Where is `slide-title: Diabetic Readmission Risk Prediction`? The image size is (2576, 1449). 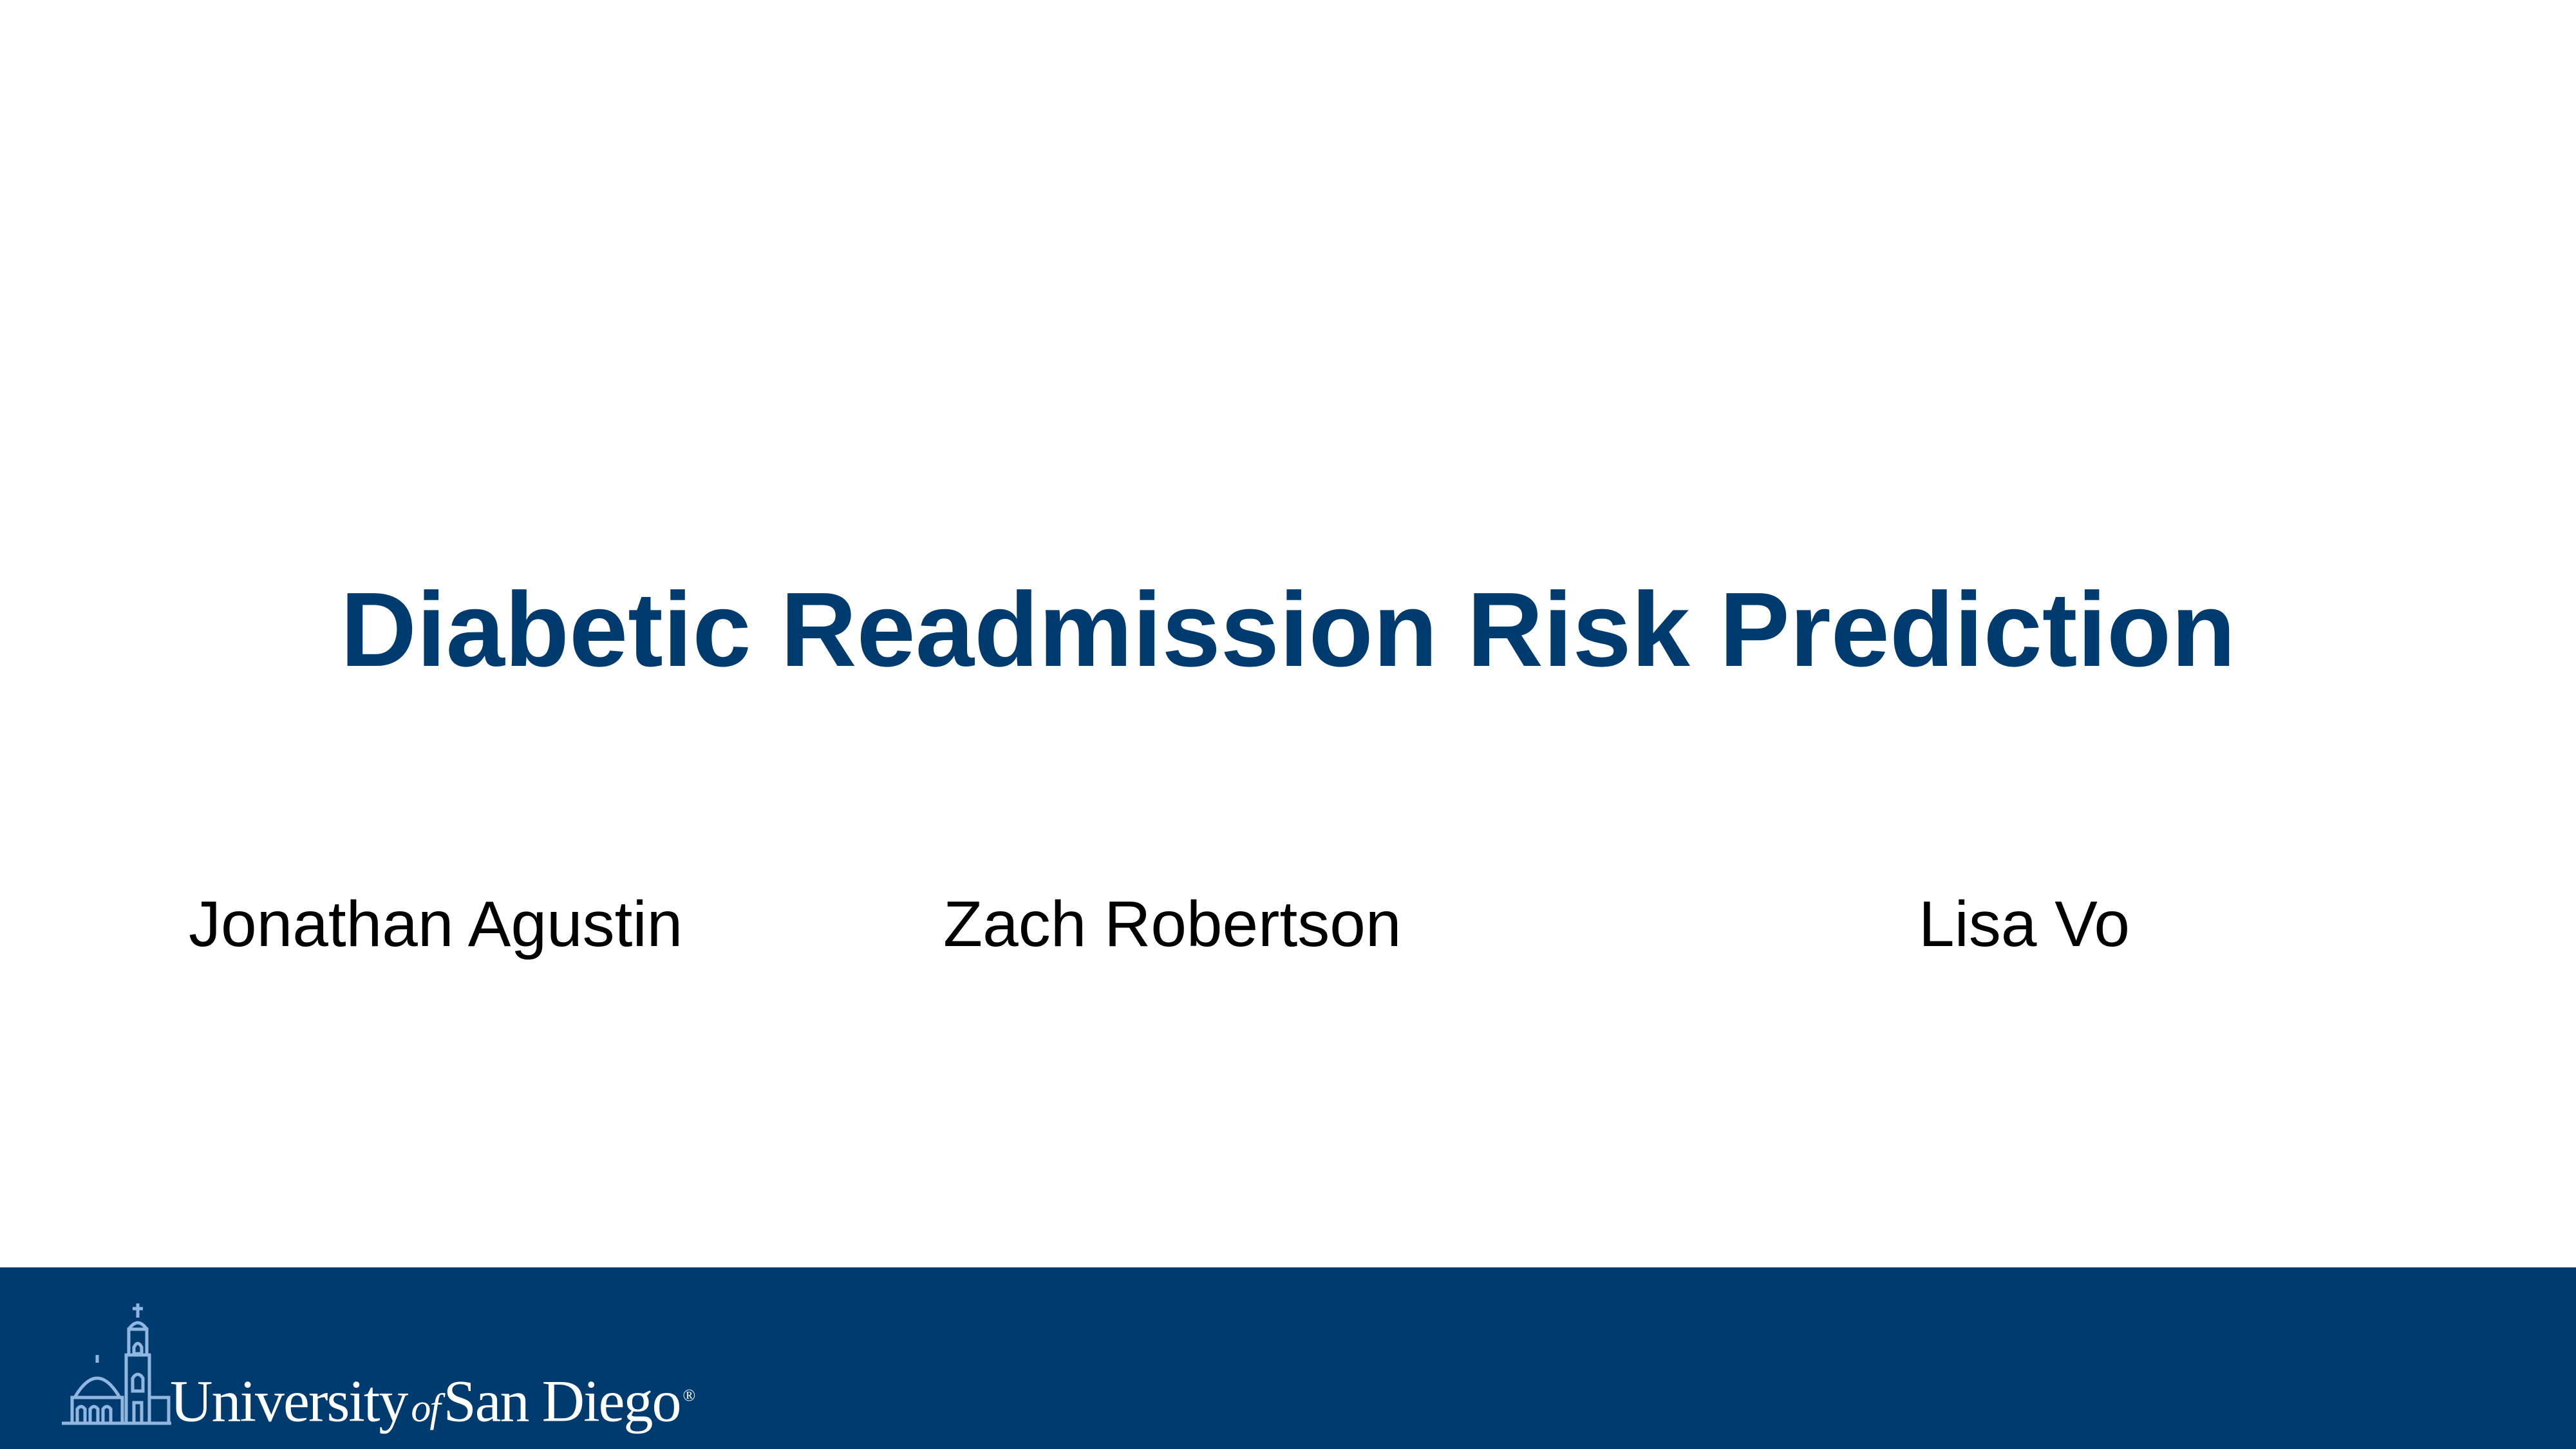 slide-title: Diabetic Readmission Risk Prediction is located at coordinates (1288, 629).